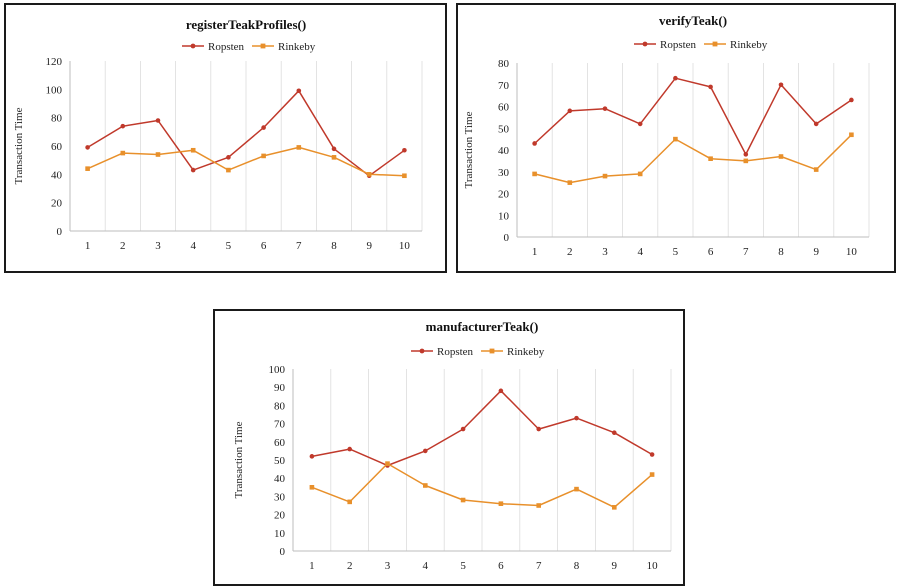 This screenshot has width=900, height=588. Describe the element at coordinates (280, 534) in the screenshot. I see `y-tick-label: 10` at that location.